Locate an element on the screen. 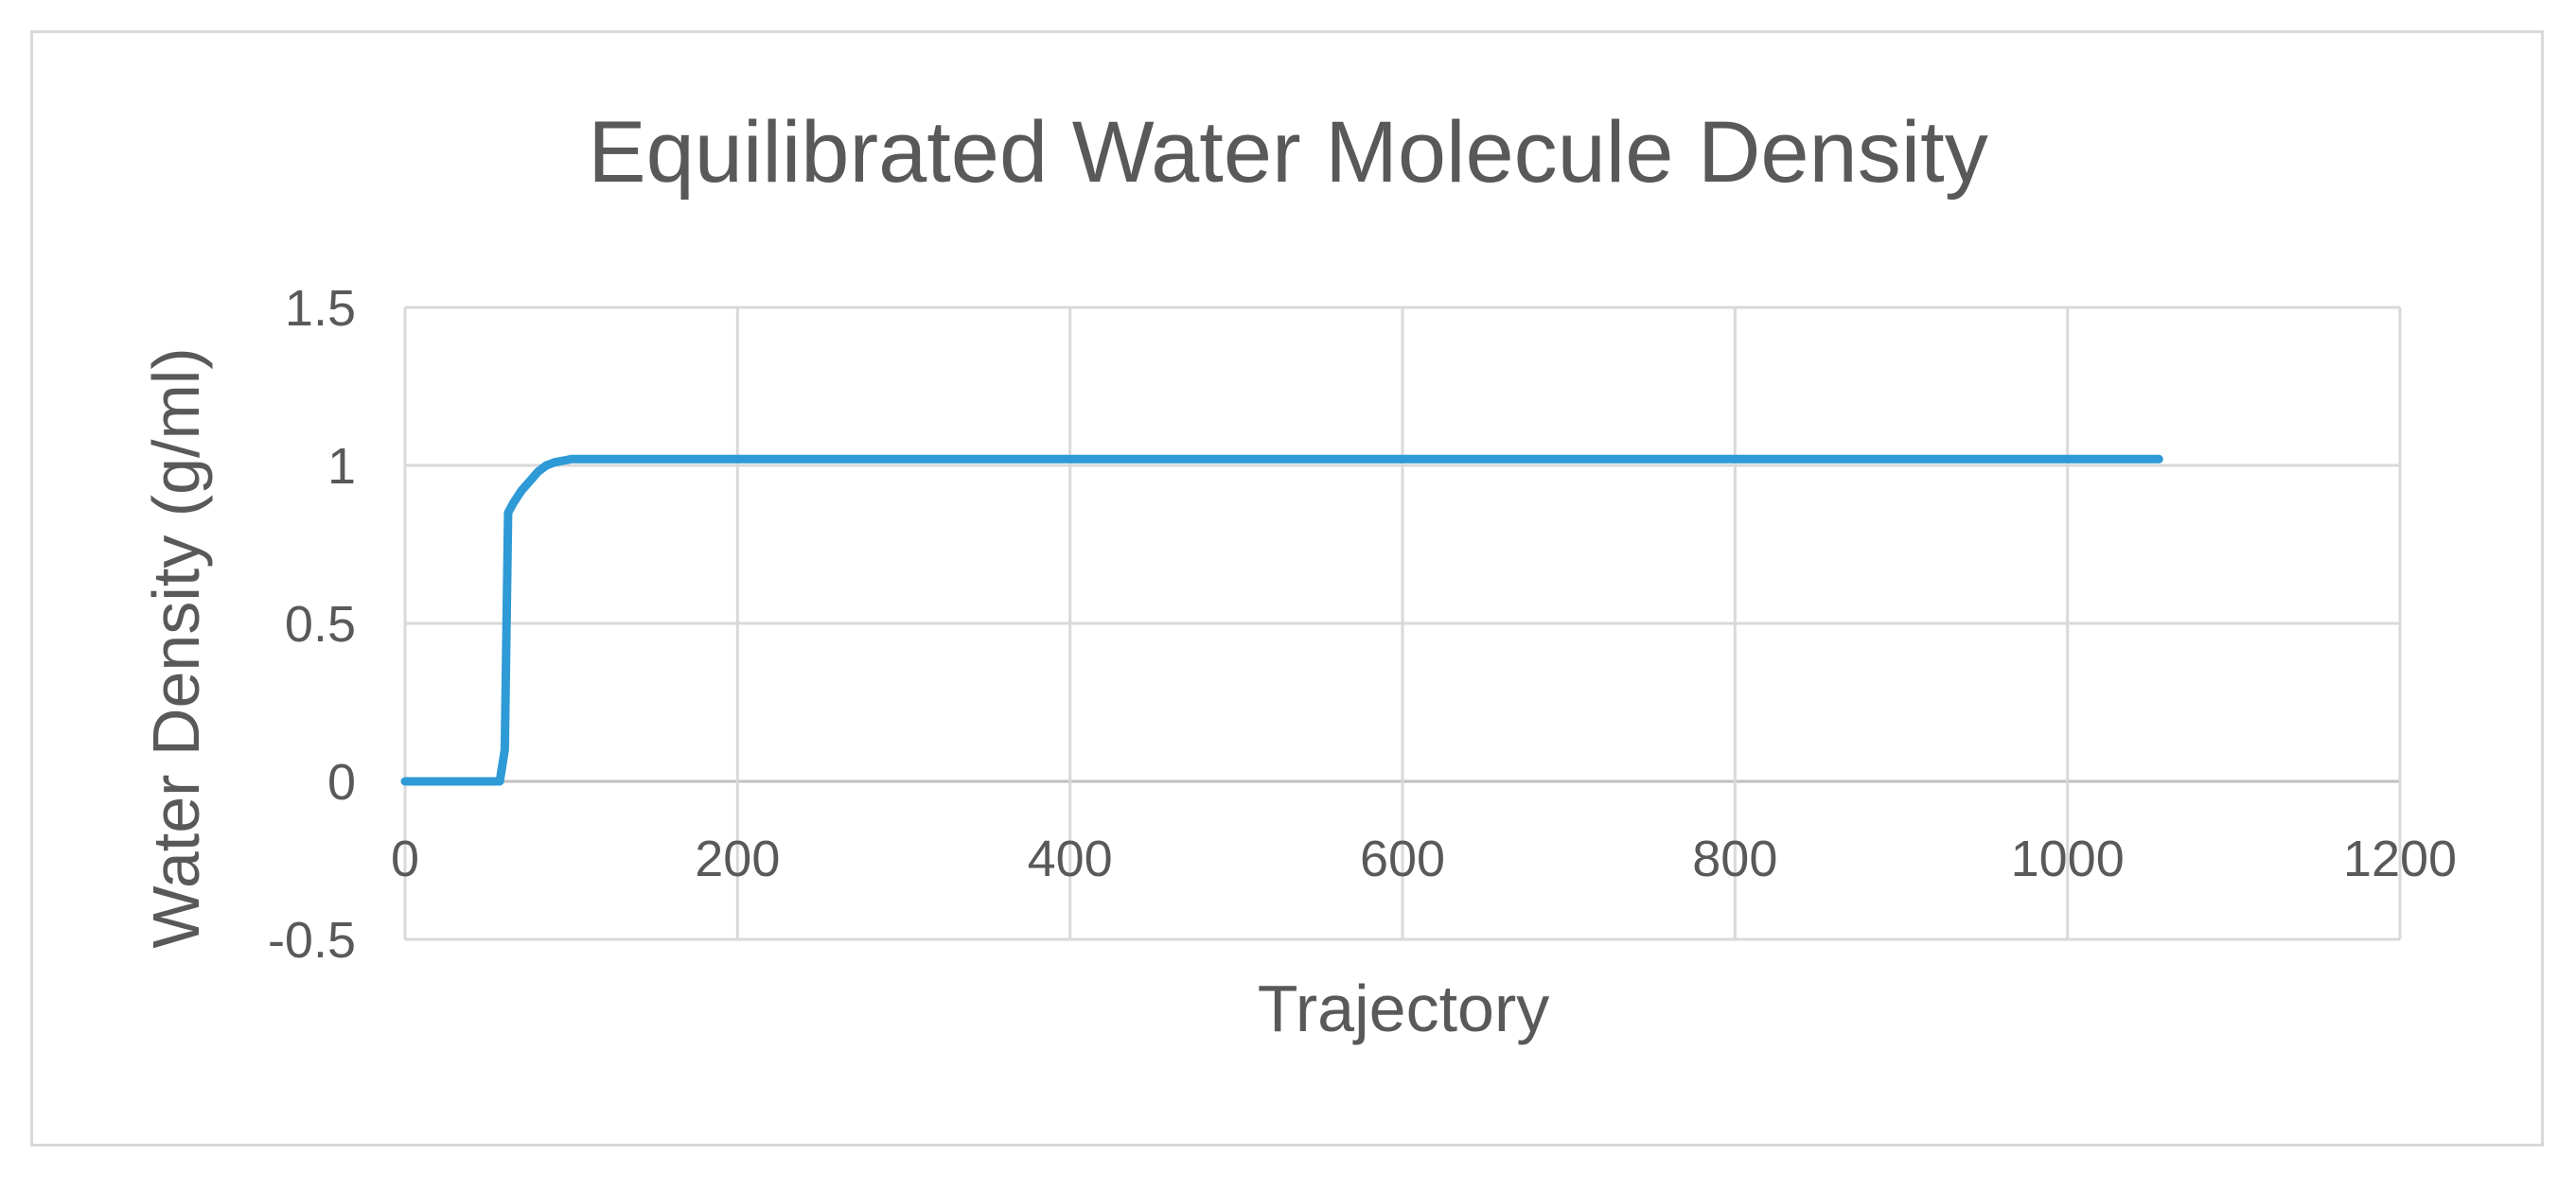 The image size is (2576, 1191). x-tick-label: 1200 is located at coordinates (2400, 859).